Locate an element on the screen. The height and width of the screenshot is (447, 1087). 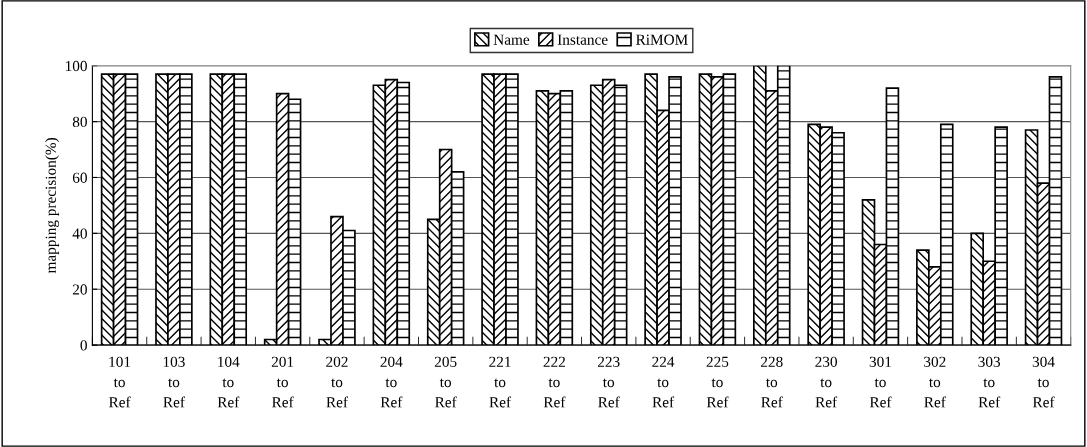
y-tick-label: 60 is located at coordinates (79, 177).